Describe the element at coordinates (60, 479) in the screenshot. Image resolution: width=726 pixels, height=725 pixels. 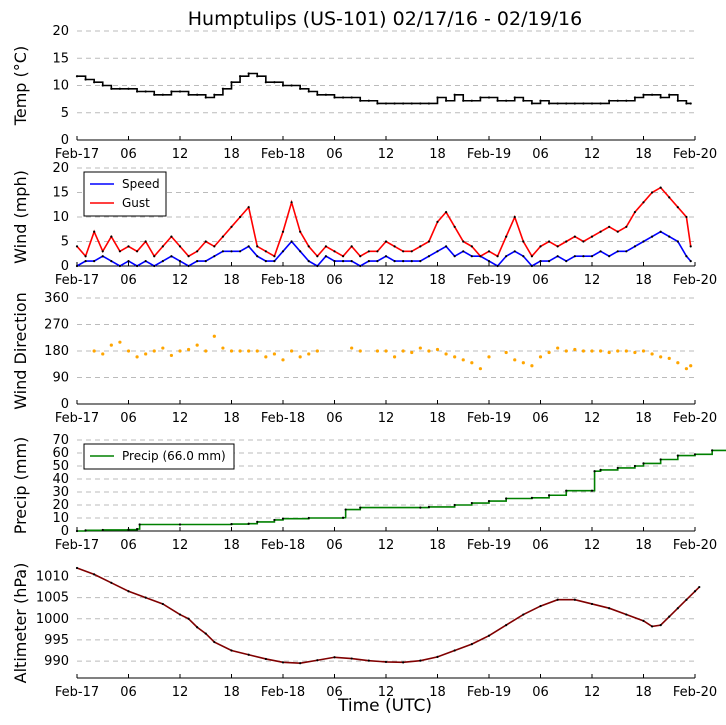
I see `y-tick-label: 40` at that location.